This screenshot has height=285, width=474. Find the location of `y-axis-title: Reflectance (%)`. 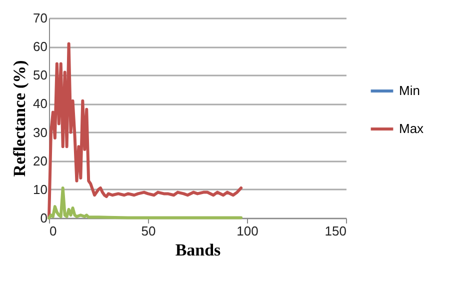

y-axis-title: Reflectance (%) is located at coordinates (20, 118).